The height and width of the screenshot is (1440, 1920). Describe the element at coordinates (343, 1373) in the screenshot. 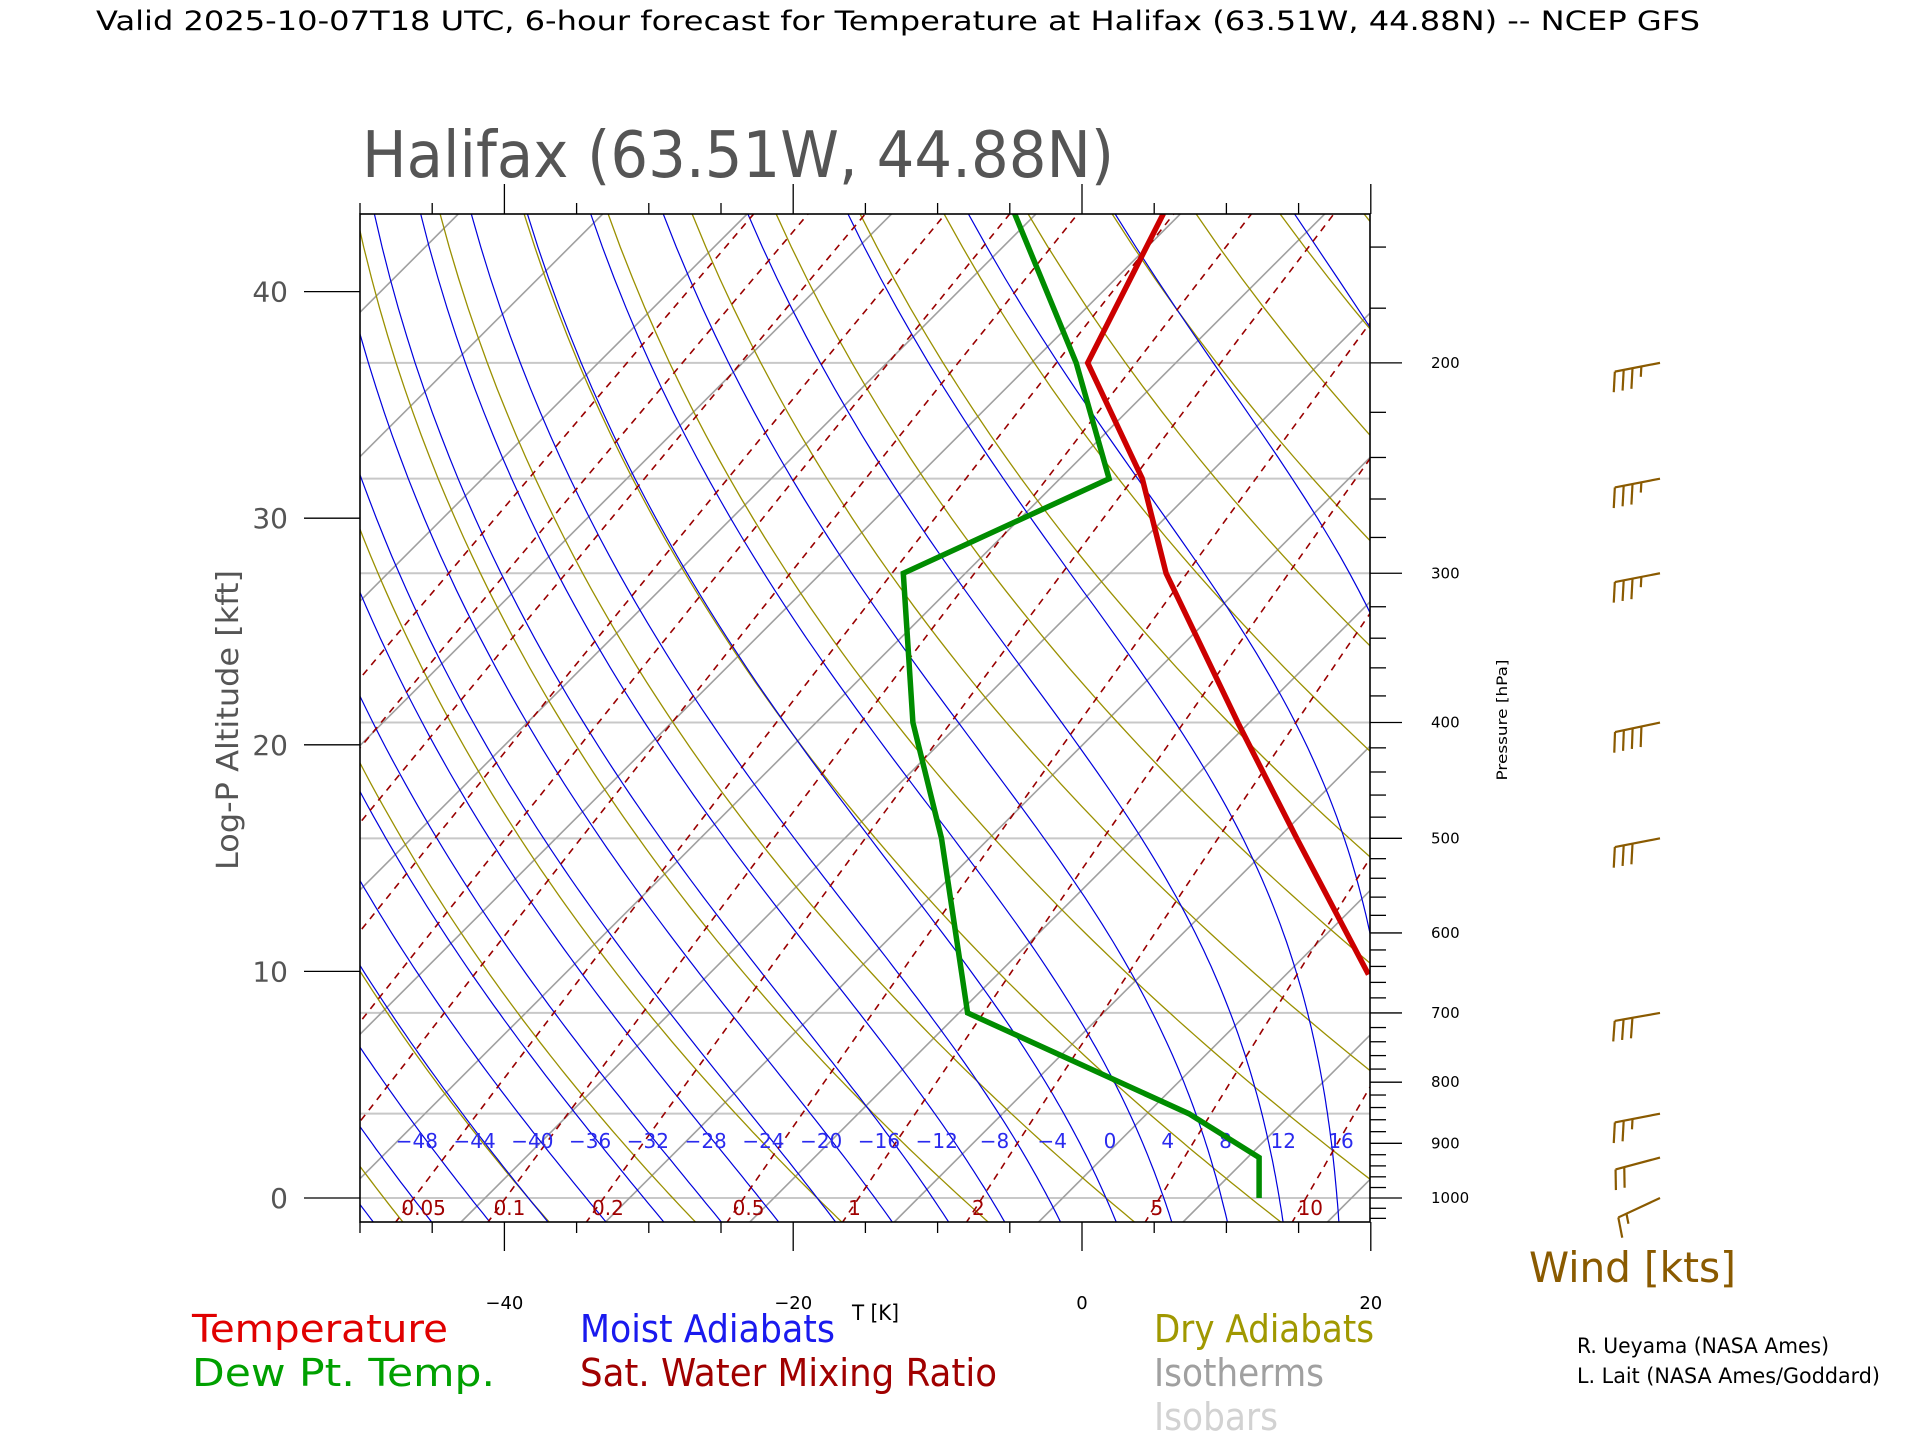

I see `legend-dewpoint: Dew Pt. Temp.` at that location.